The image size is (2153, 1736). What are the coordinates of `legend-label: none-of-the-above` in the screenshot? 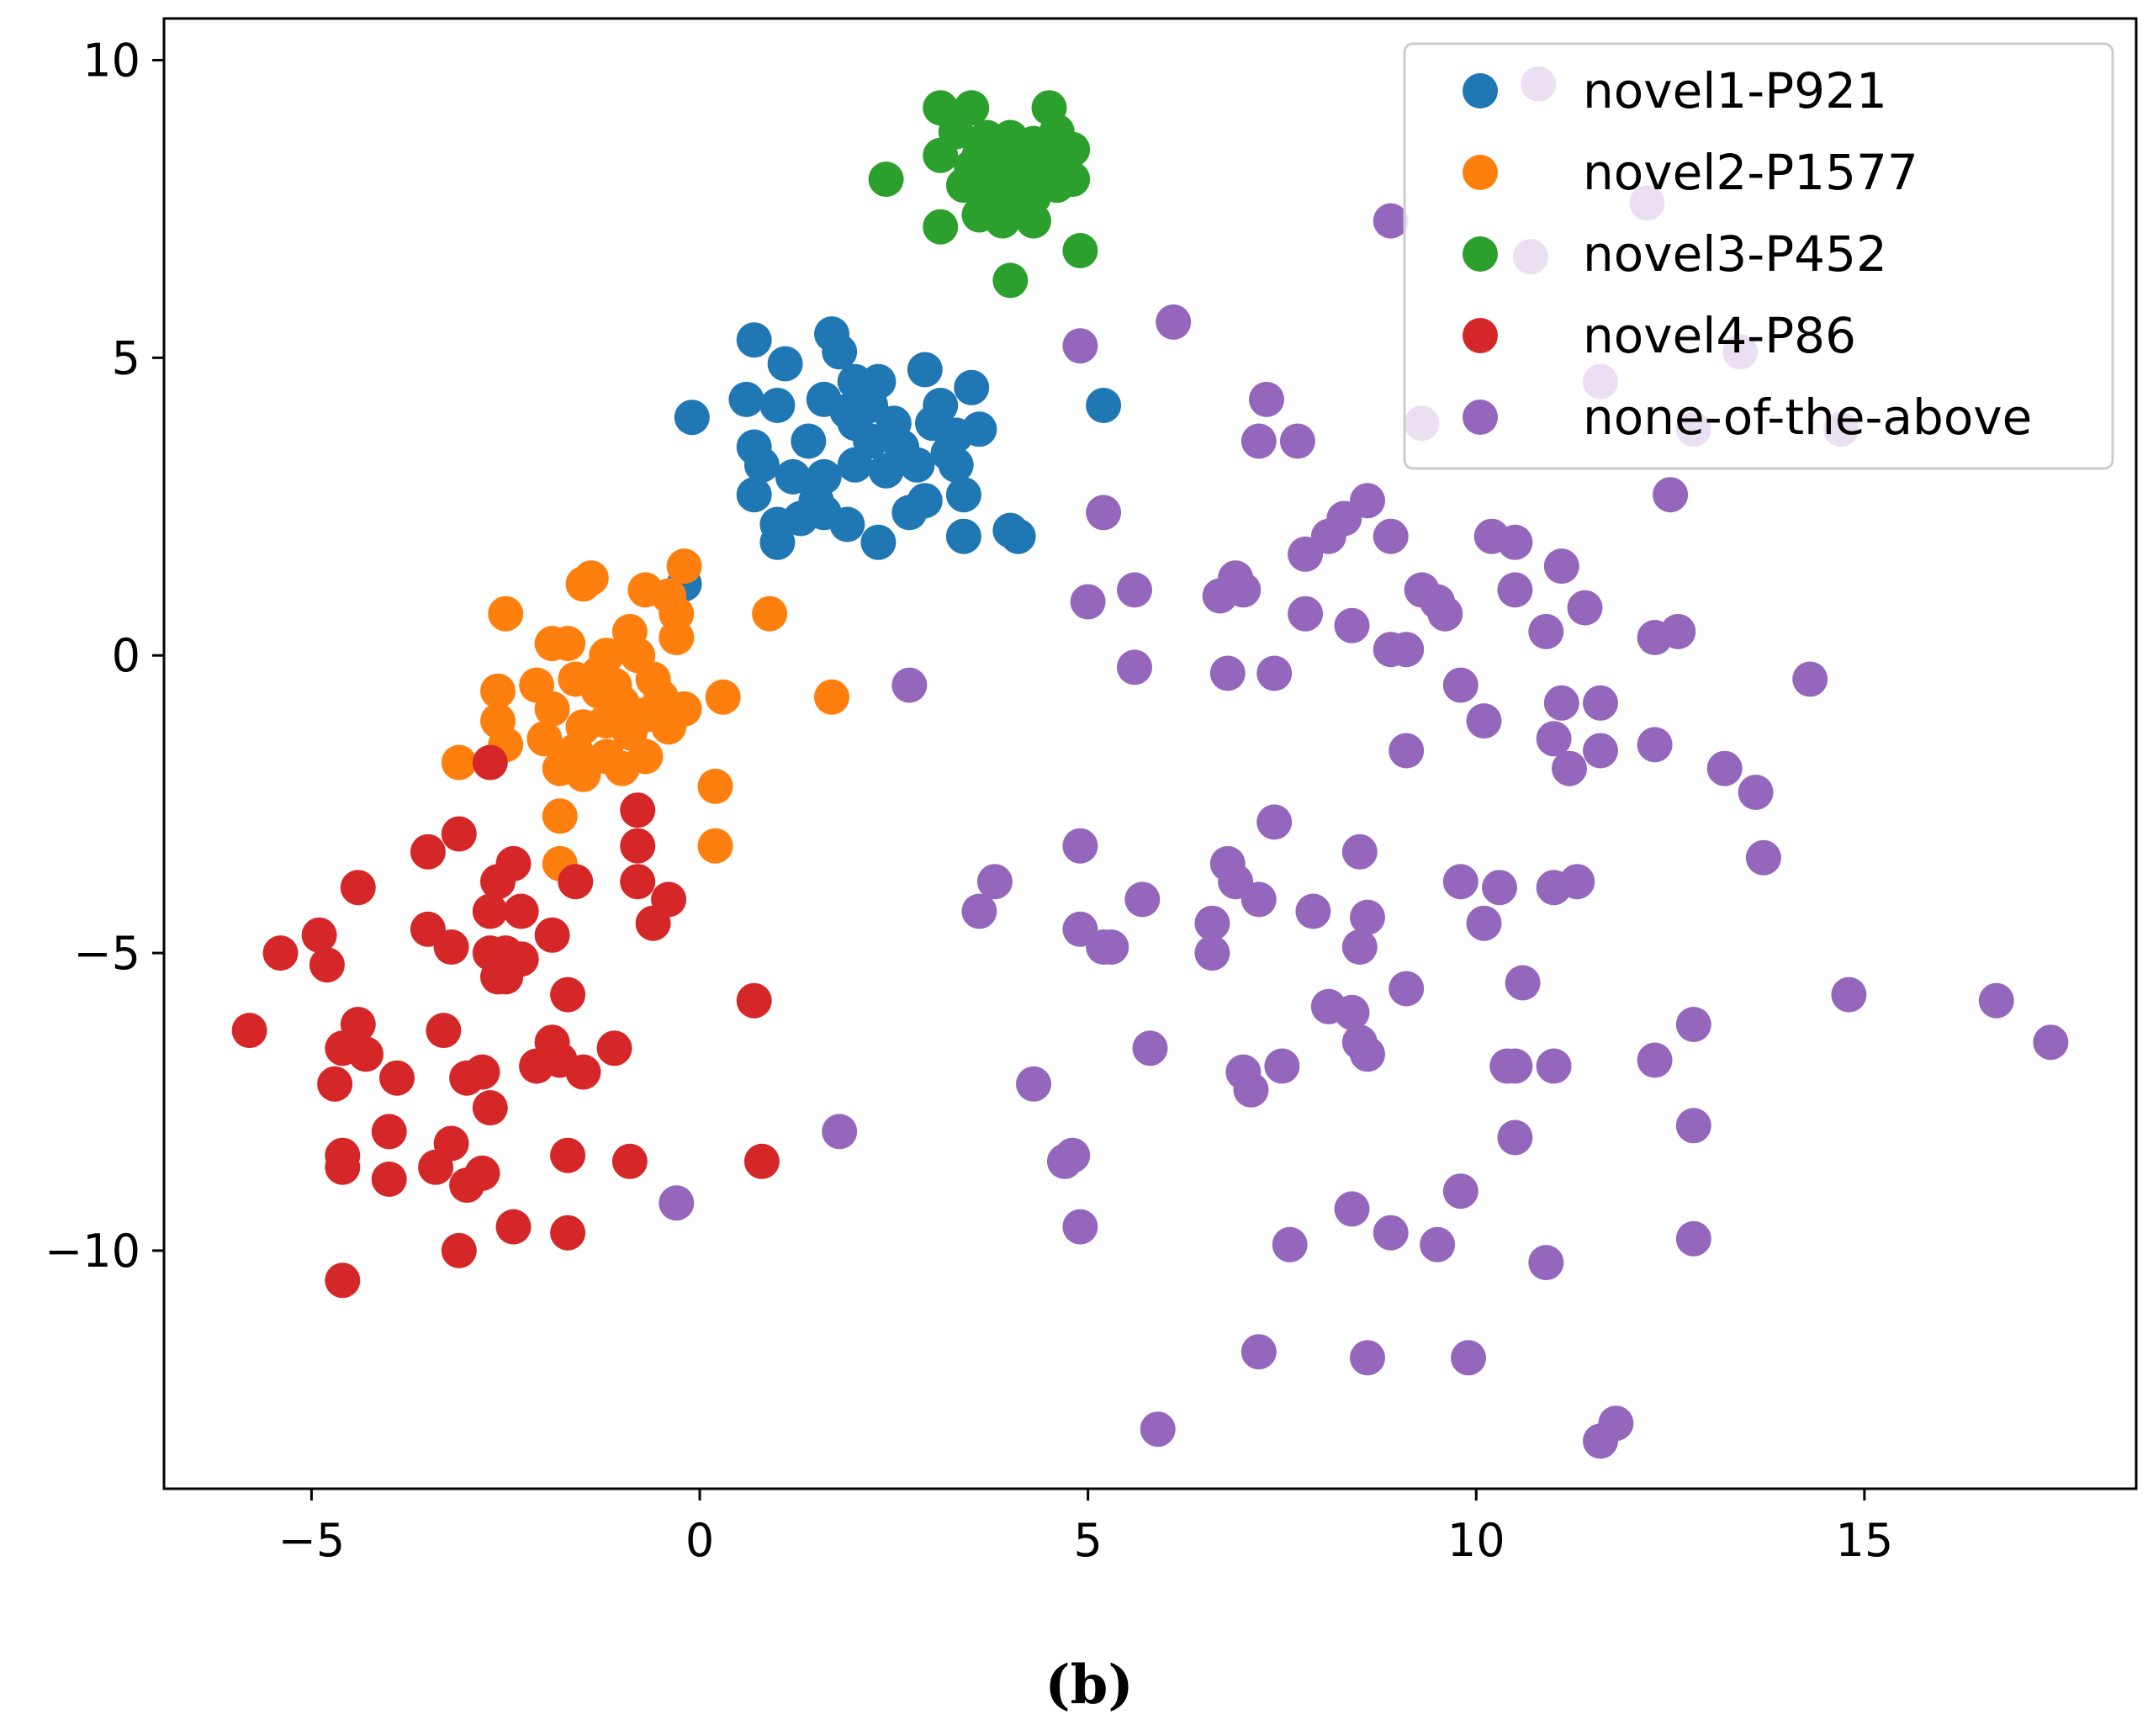 It's located at (1808, 417).